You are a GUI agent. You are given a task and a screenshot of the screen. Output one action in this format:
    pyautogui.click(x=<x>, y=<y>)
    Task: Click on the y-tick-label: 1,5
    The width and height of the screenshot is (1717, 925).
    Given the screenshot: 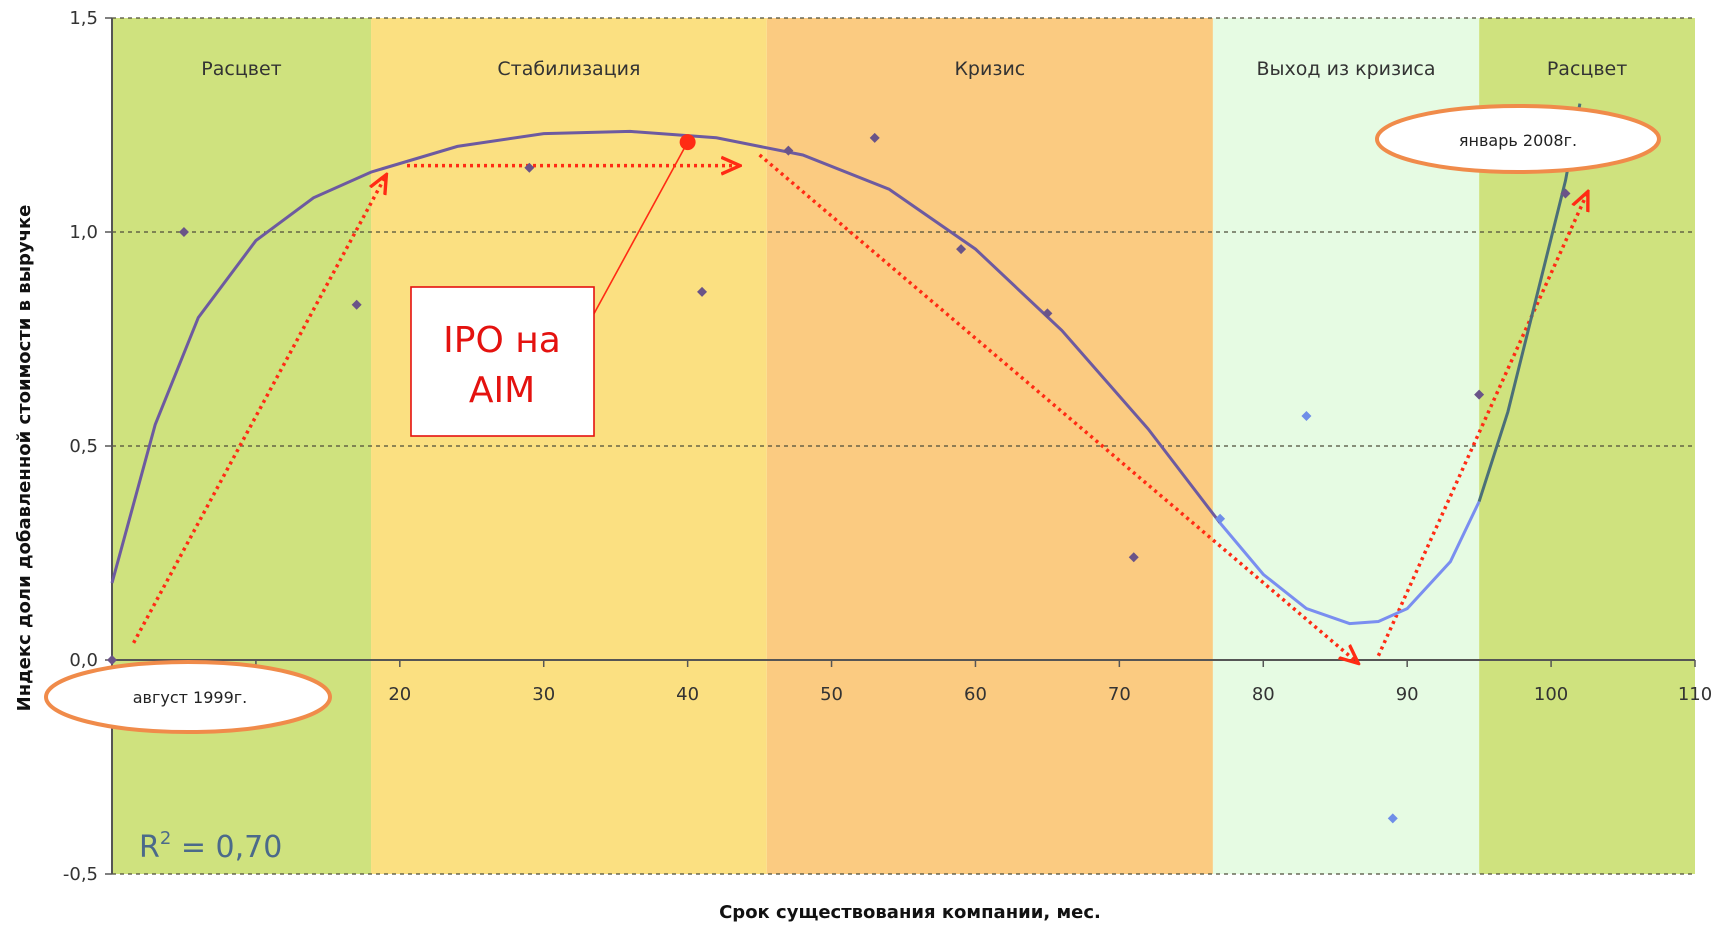 What is the action you would take?
    pyautogui.click(x=83, y=18)
    